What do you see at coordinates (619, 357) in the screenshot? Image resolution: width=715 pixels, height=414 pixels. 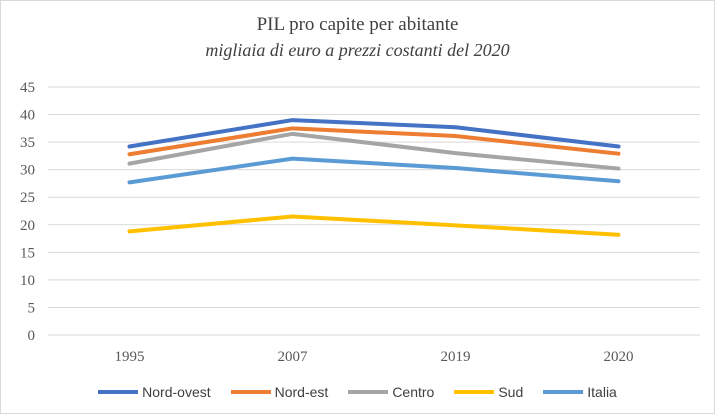 I see `x-tick-label: 2020` at bounding box center [619, 357].